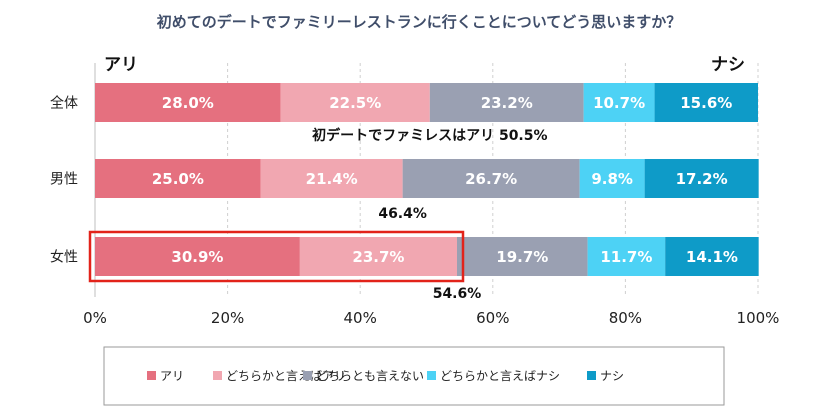  Describe the element at coordinates (523, 136) in the screenshot. I see `annotation-value-0: 50.5%` at that location.